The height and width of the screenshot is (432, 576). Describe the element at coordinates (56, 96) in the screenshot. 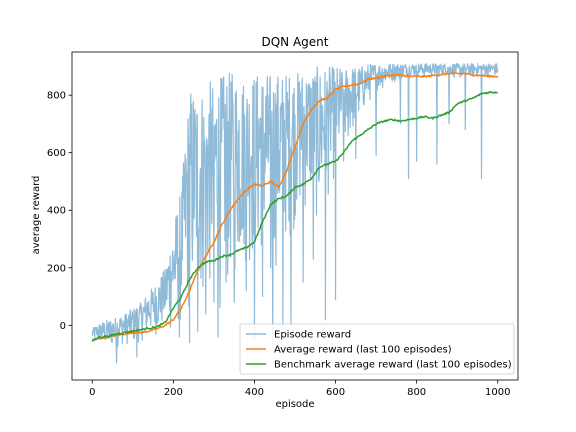

I see `y-tick-label: 800` at that location.